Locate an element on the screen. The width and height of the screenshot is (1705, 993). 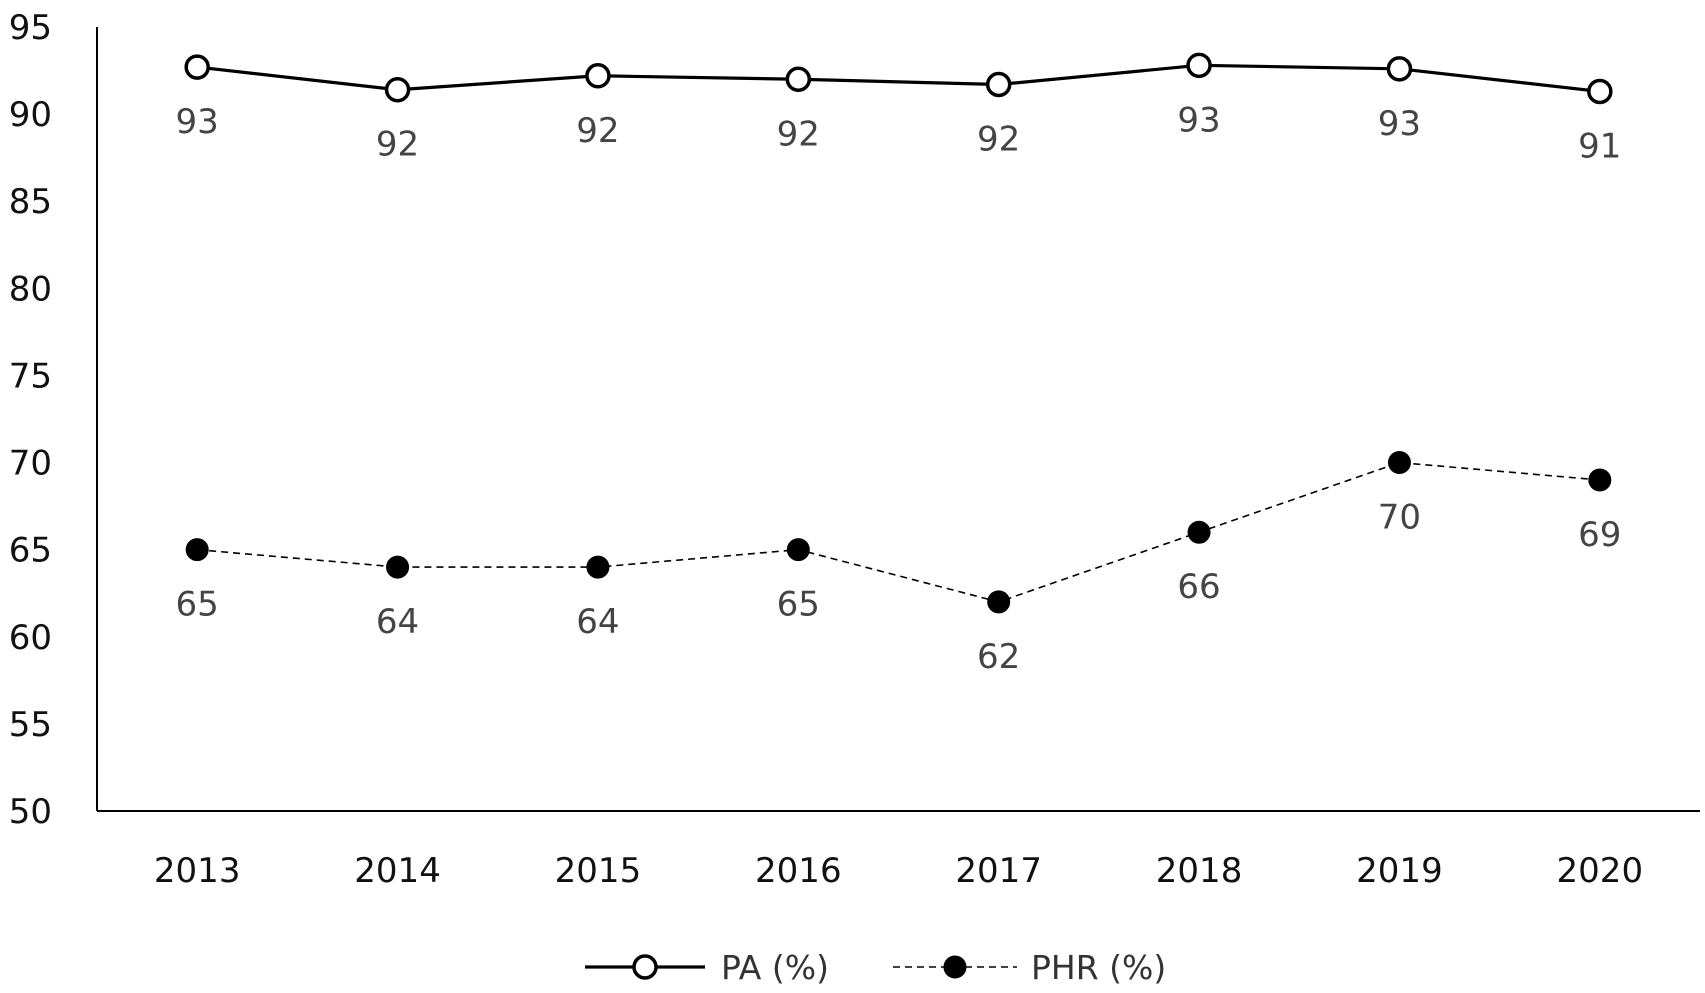
y-axis-group: 50 55 60 65 70 75 80 85 90 95 is located at coordinates (53, 420).